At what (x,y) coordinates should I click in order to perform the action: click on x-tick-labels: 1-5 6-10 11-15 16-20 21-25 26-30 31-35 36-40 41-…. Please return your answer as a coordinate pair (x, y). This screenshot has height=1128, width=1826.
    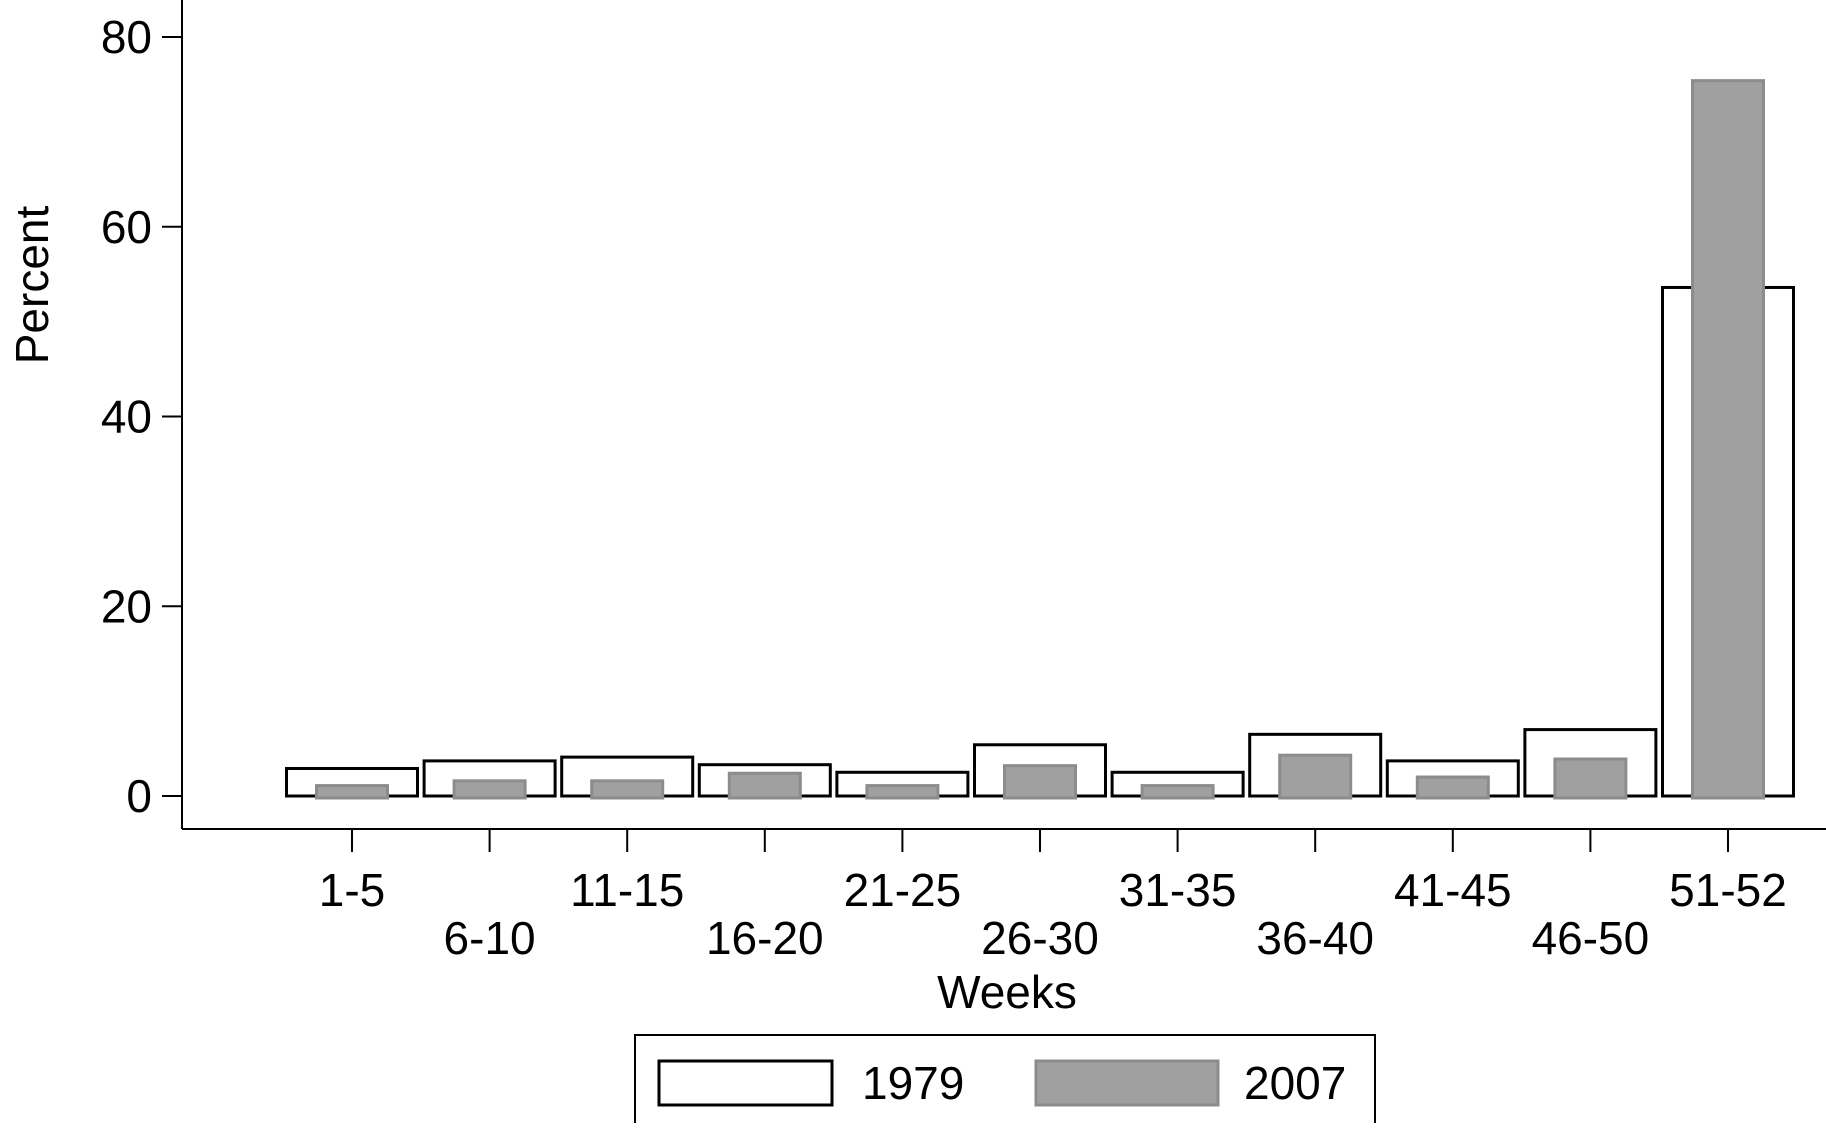
    Looking at the image, I should click on (1053, 914).